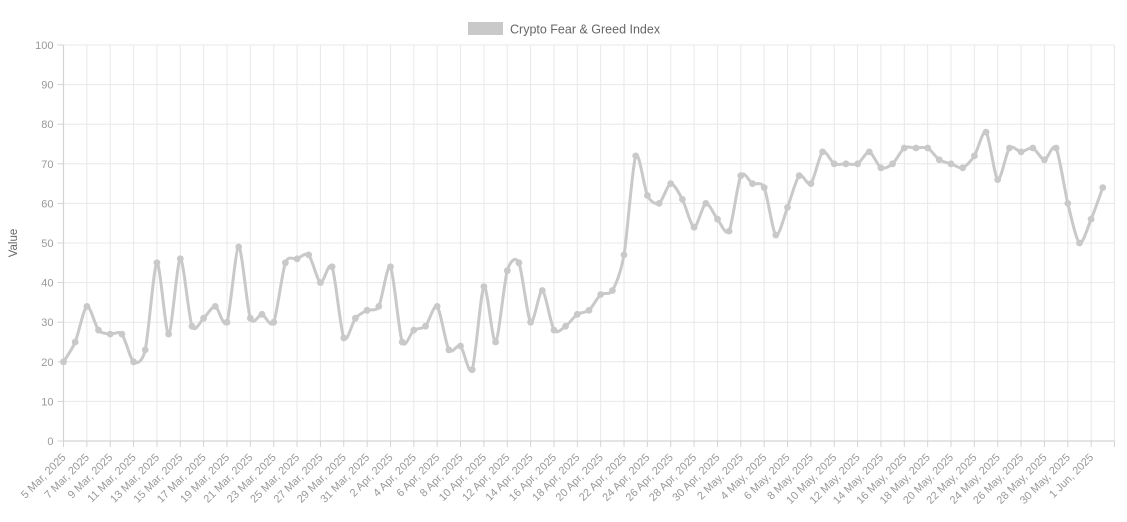 The image size is (1127, 522). Describe the element at coordinates (47, 244) in the screenshot. I see `y-tick-label: 50` at that location.